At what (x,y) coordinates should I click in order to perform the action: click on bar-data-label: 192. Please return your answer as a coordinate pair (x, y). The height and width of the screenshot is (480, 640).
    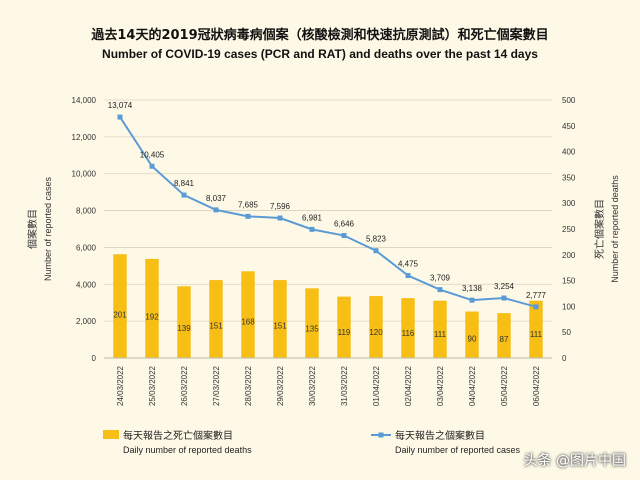
    Looking at the image, I should click on (152, 316).